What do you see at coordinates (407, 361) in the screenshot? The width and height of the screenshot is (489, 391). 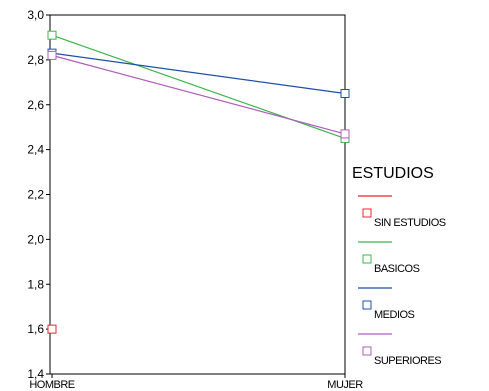 I see `legend-label: SUPERIORES` at bounding box center [407, 361].